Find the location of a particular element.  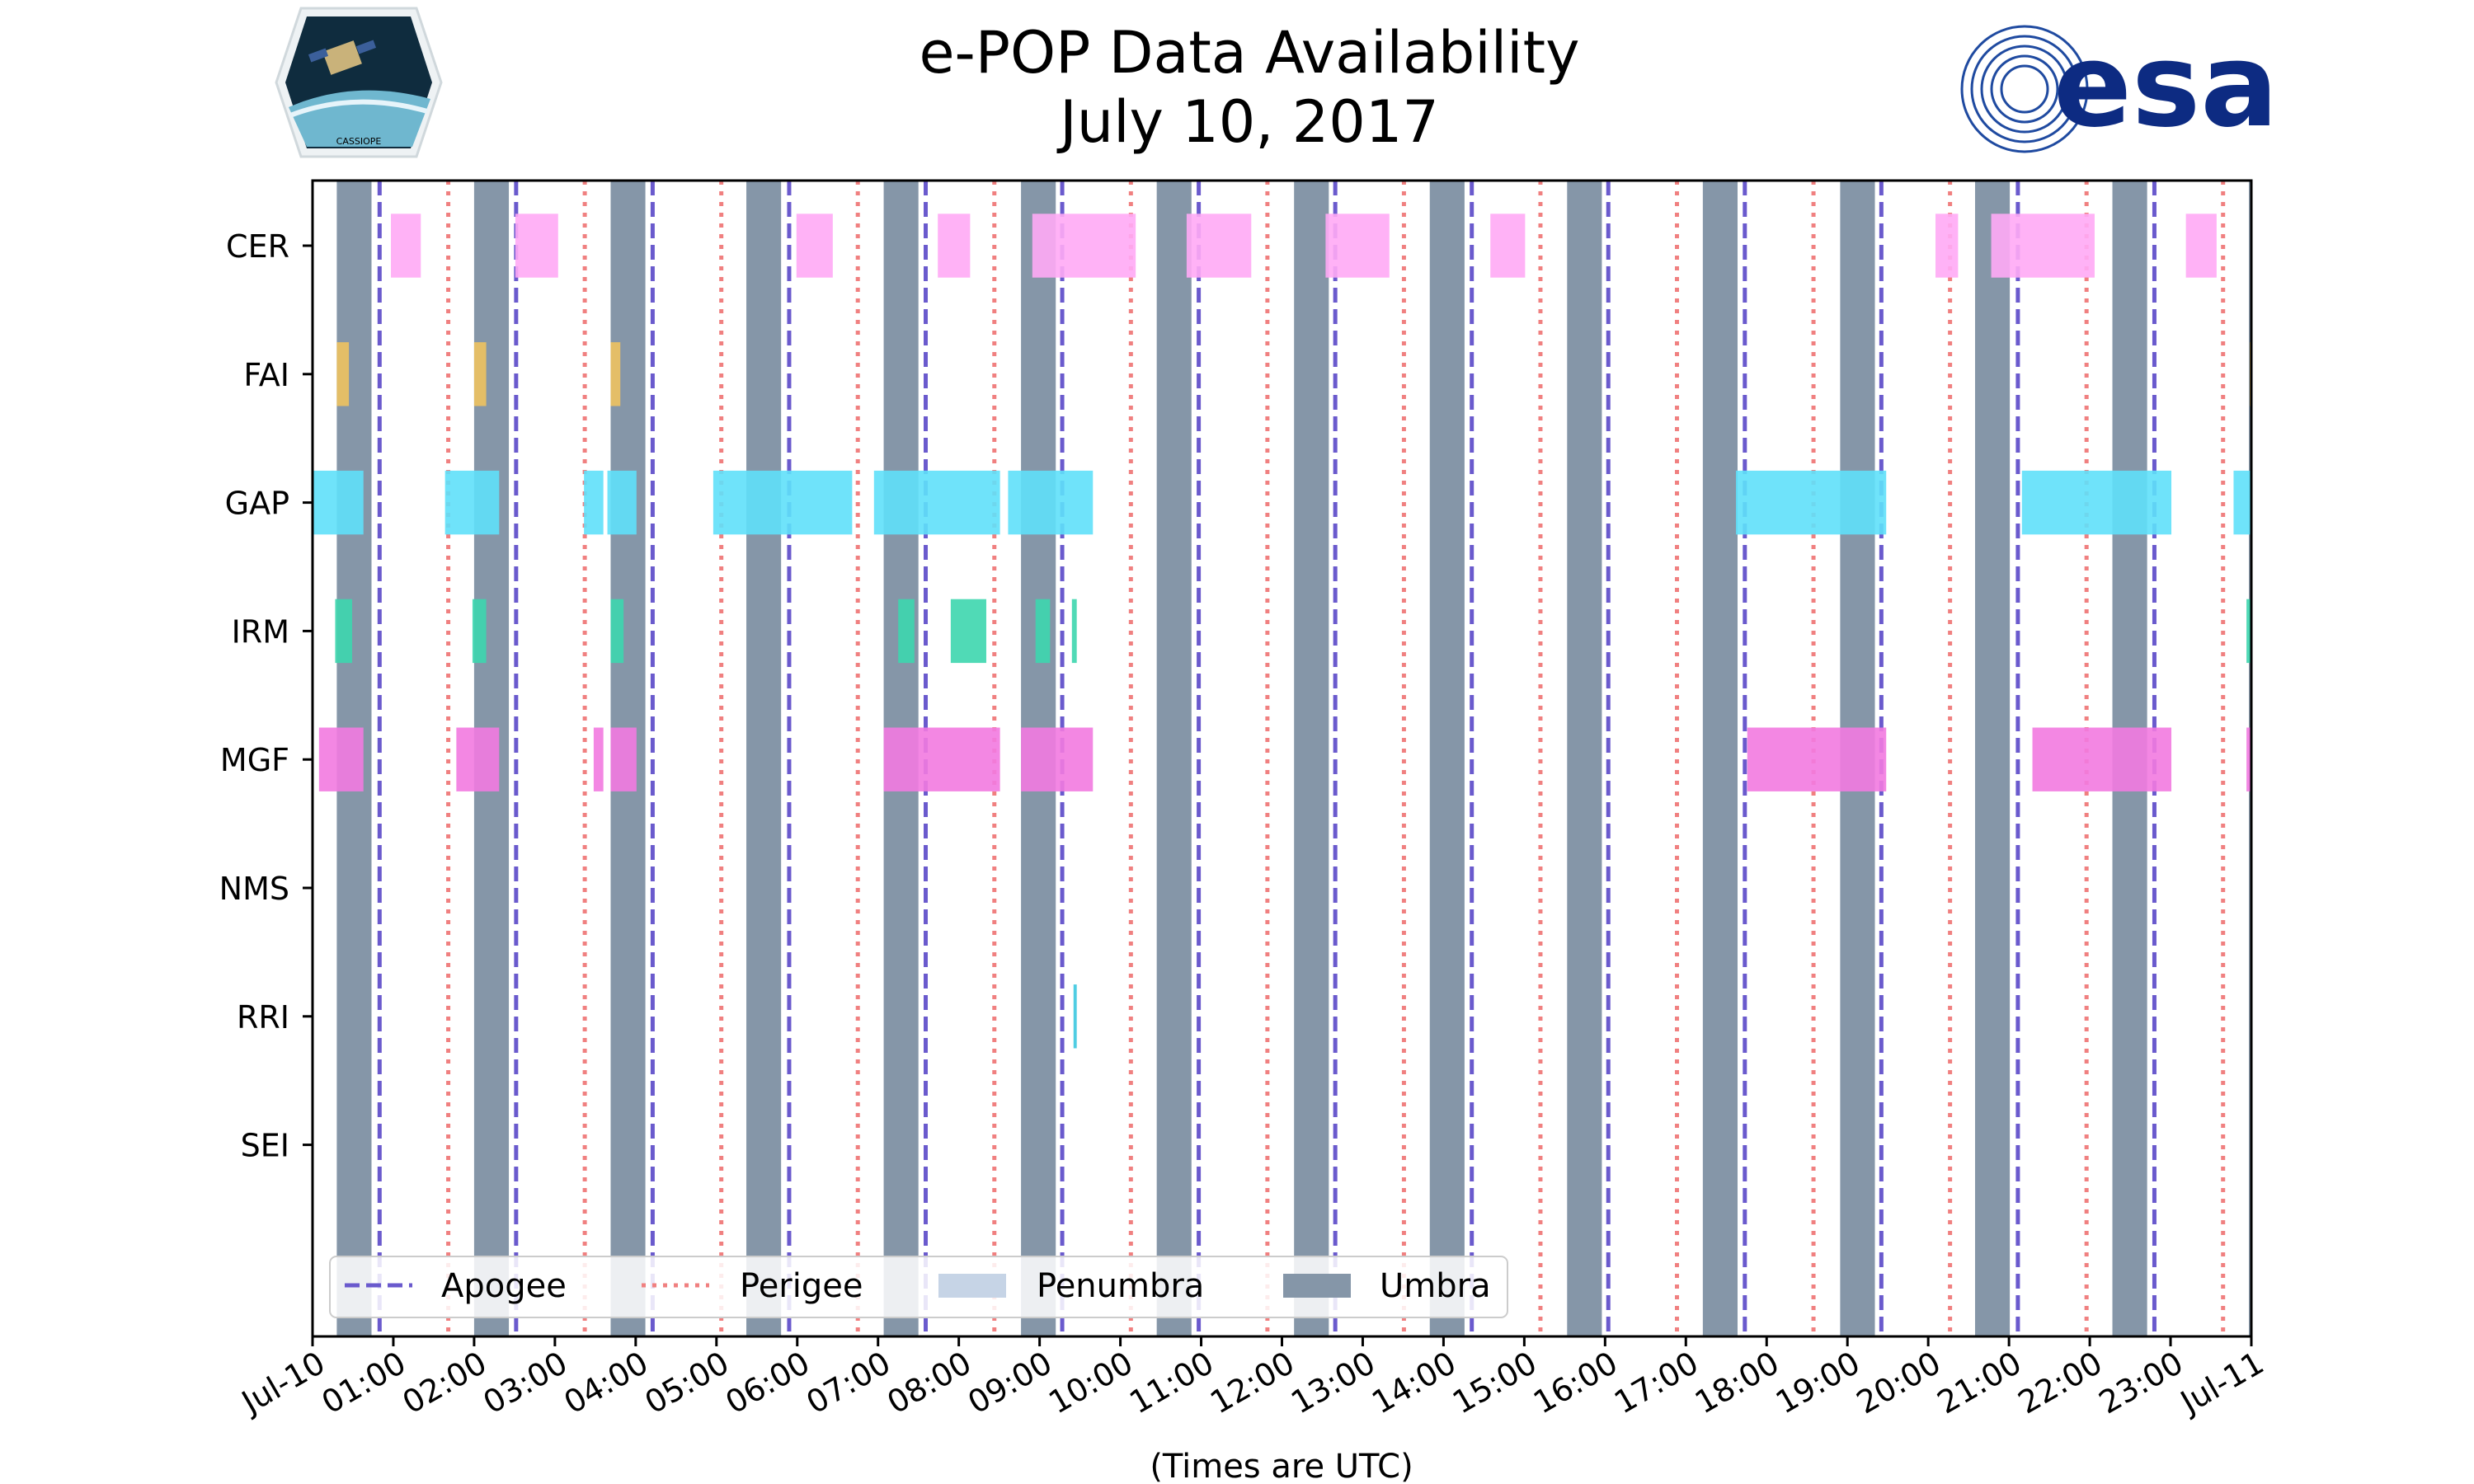

x-tick-label: 01:00 is located at coordinates (364, 1383).